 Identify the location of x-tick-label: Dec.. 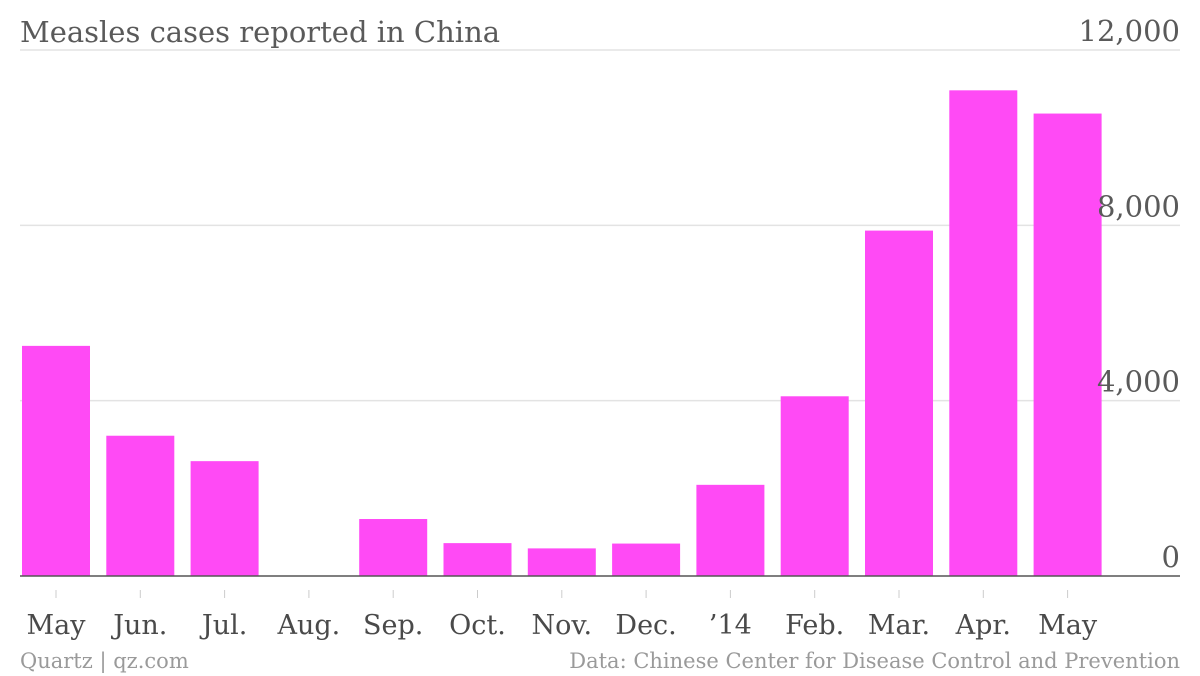
(645, 625).